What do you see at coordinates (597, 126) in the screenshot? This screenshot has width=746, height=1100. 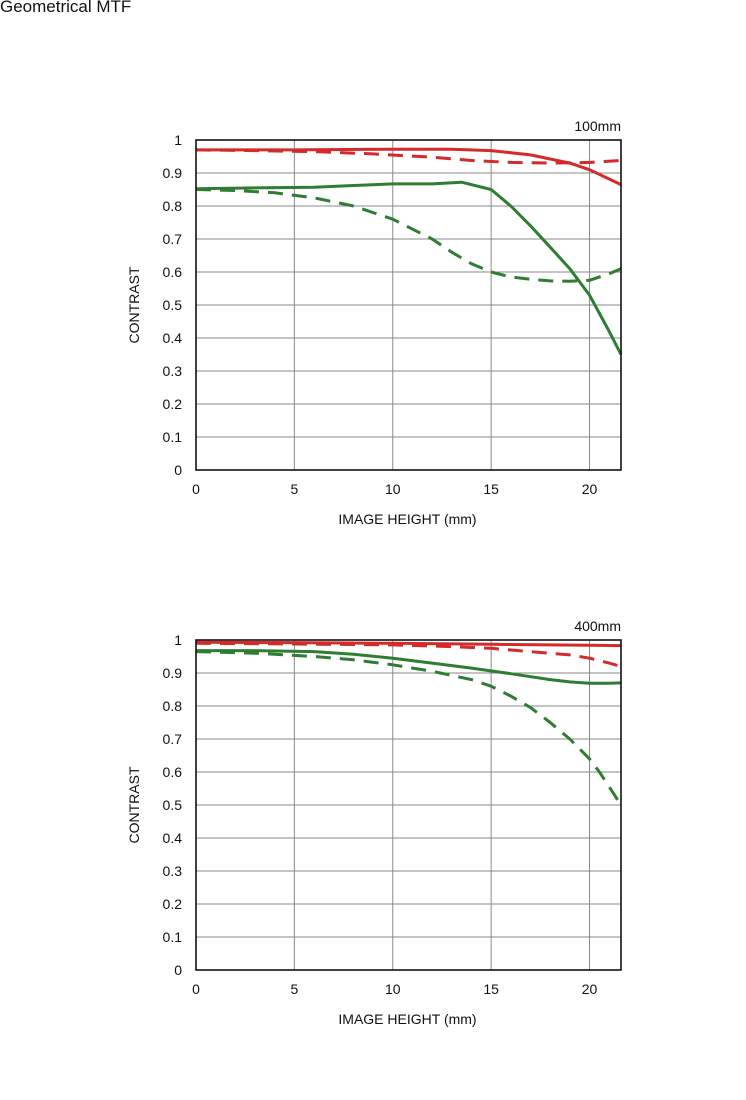 I see `focal-length-label: 100mm` at bounding box center [597, 126].